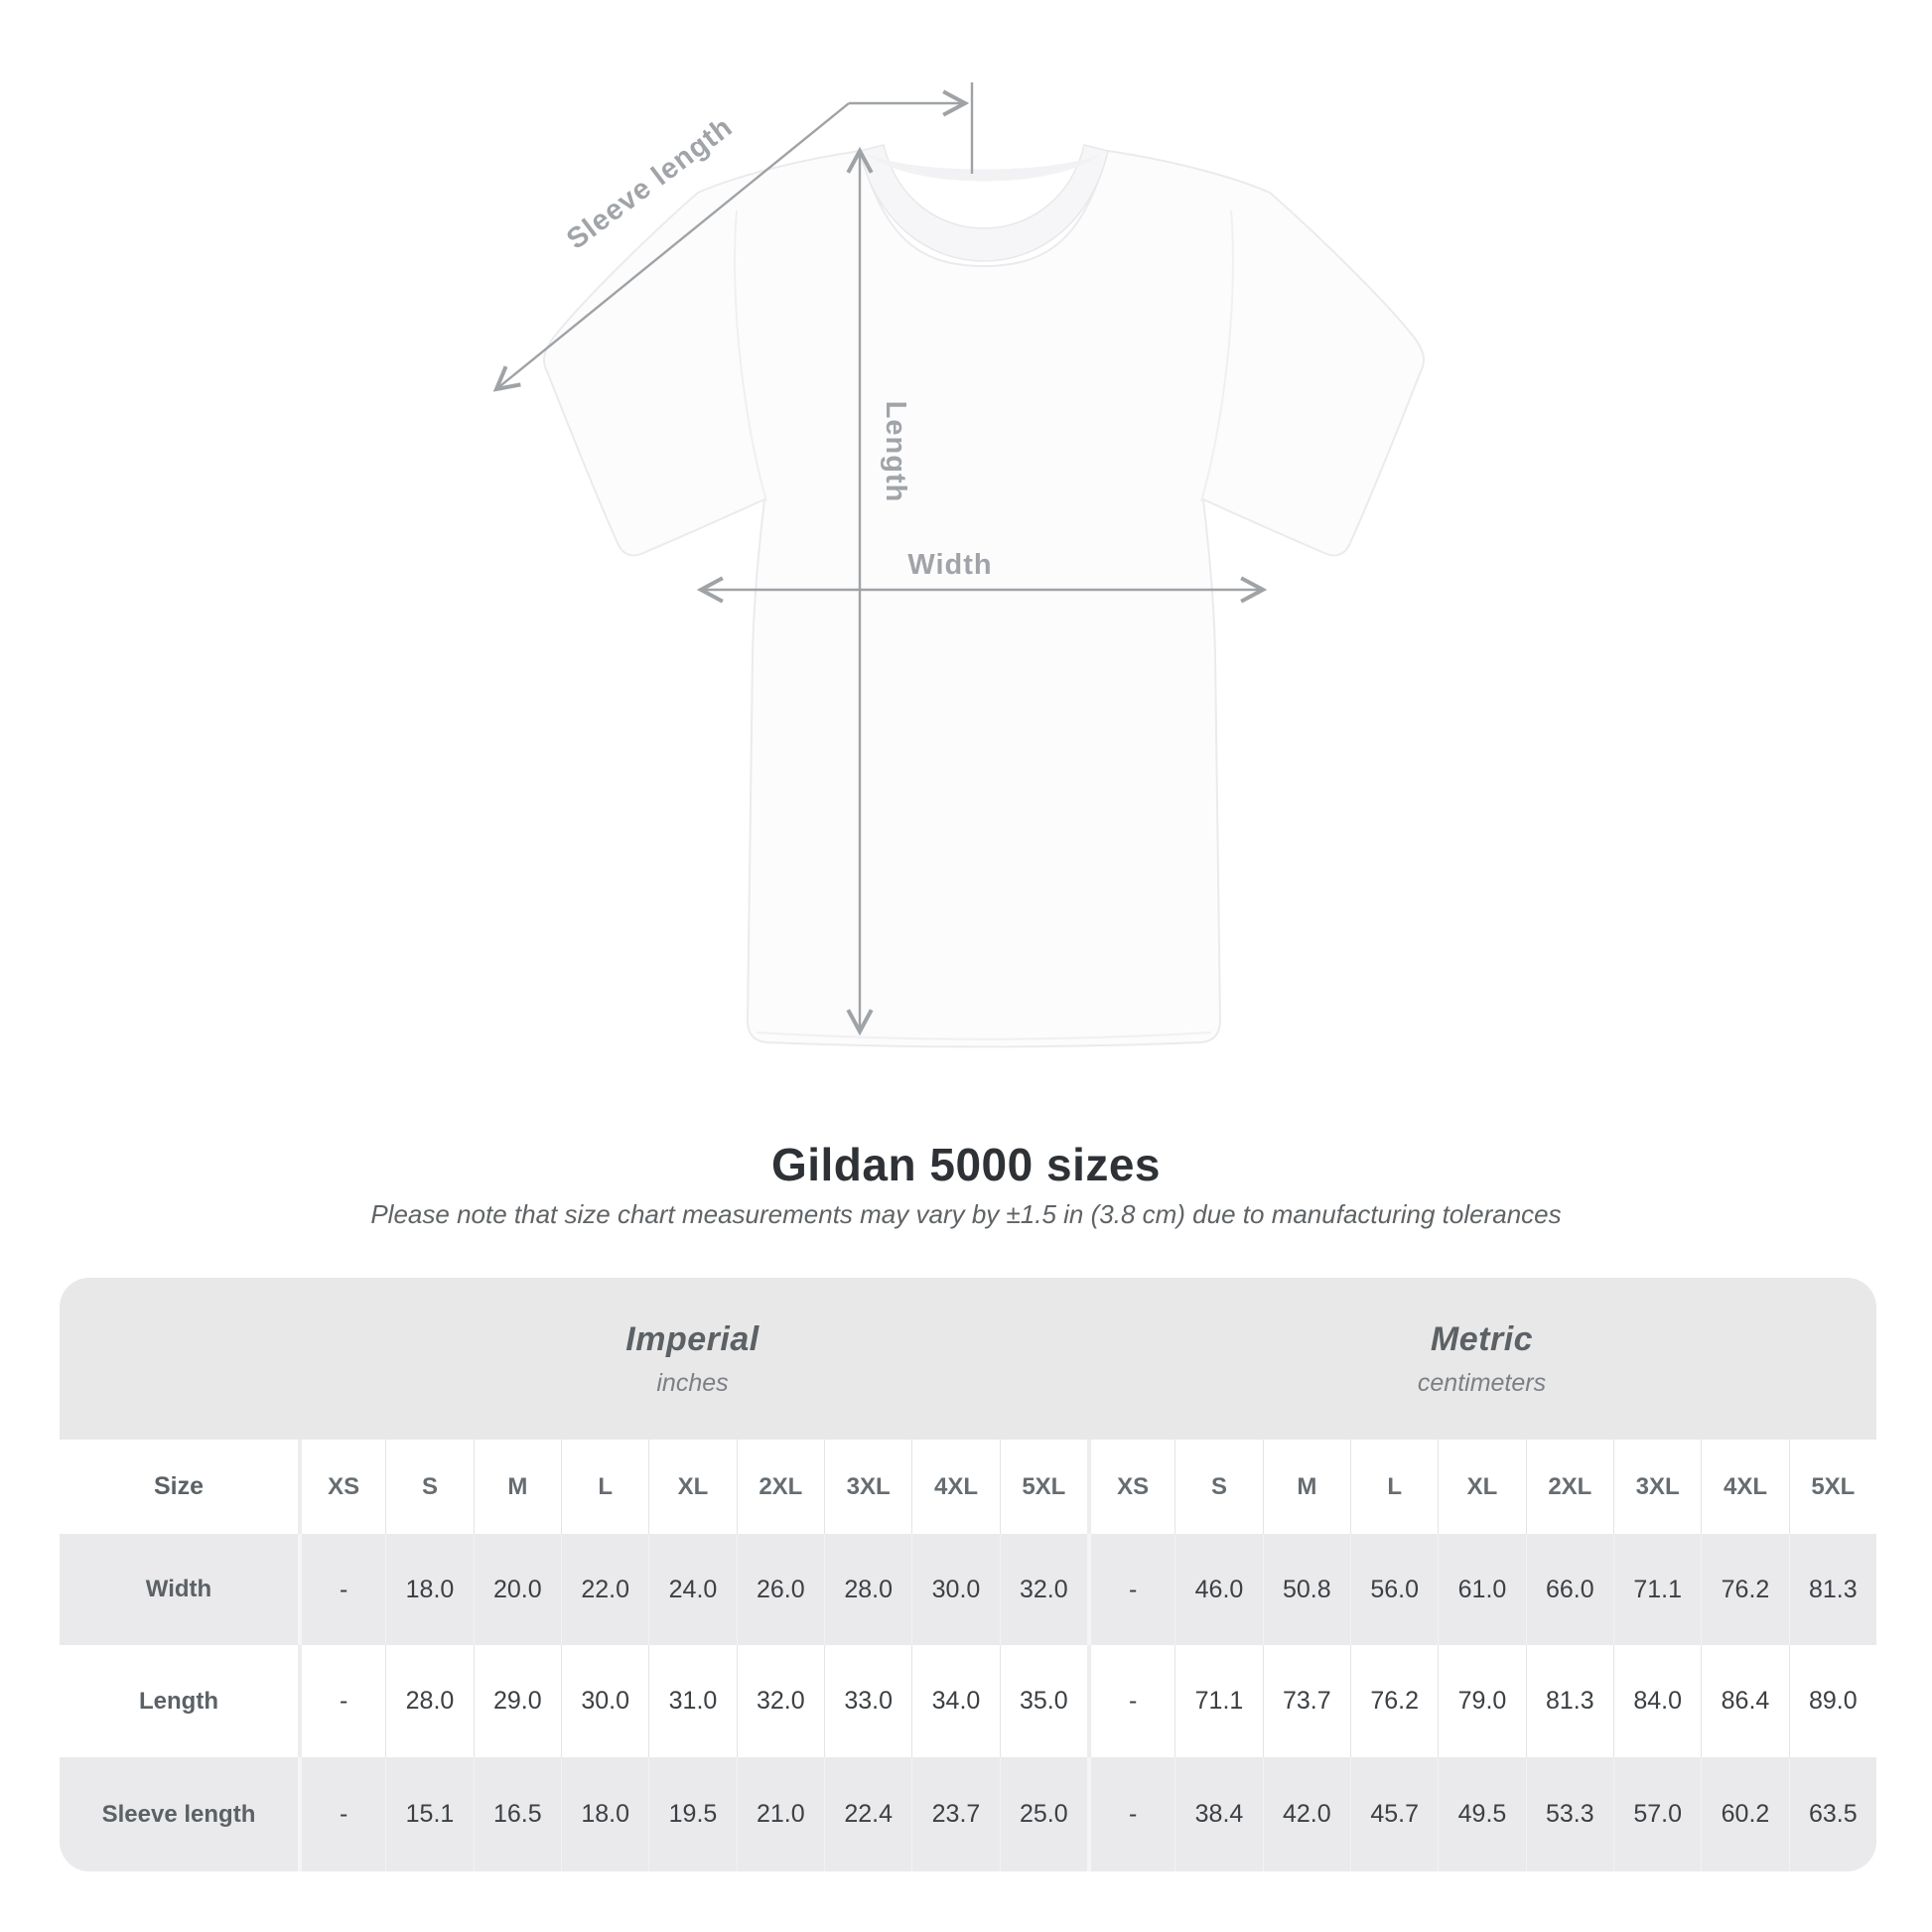 This screenshot has height=1932, width=1932. I want to click on width-label: Width, so click(950, 565).